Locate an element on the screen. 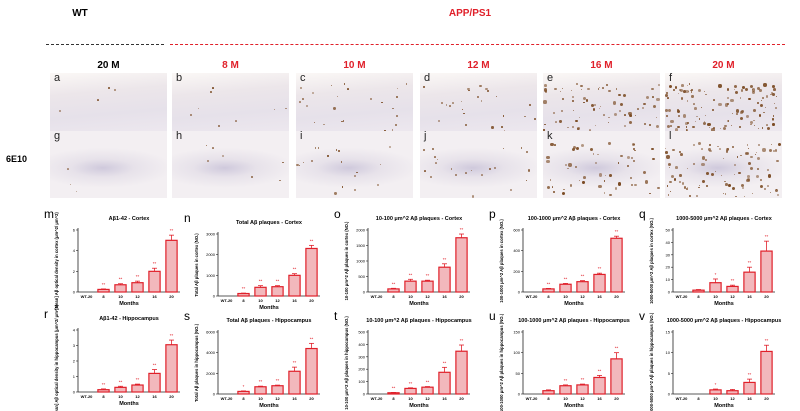  panel-letter: r is located at coordinates (46, 314).